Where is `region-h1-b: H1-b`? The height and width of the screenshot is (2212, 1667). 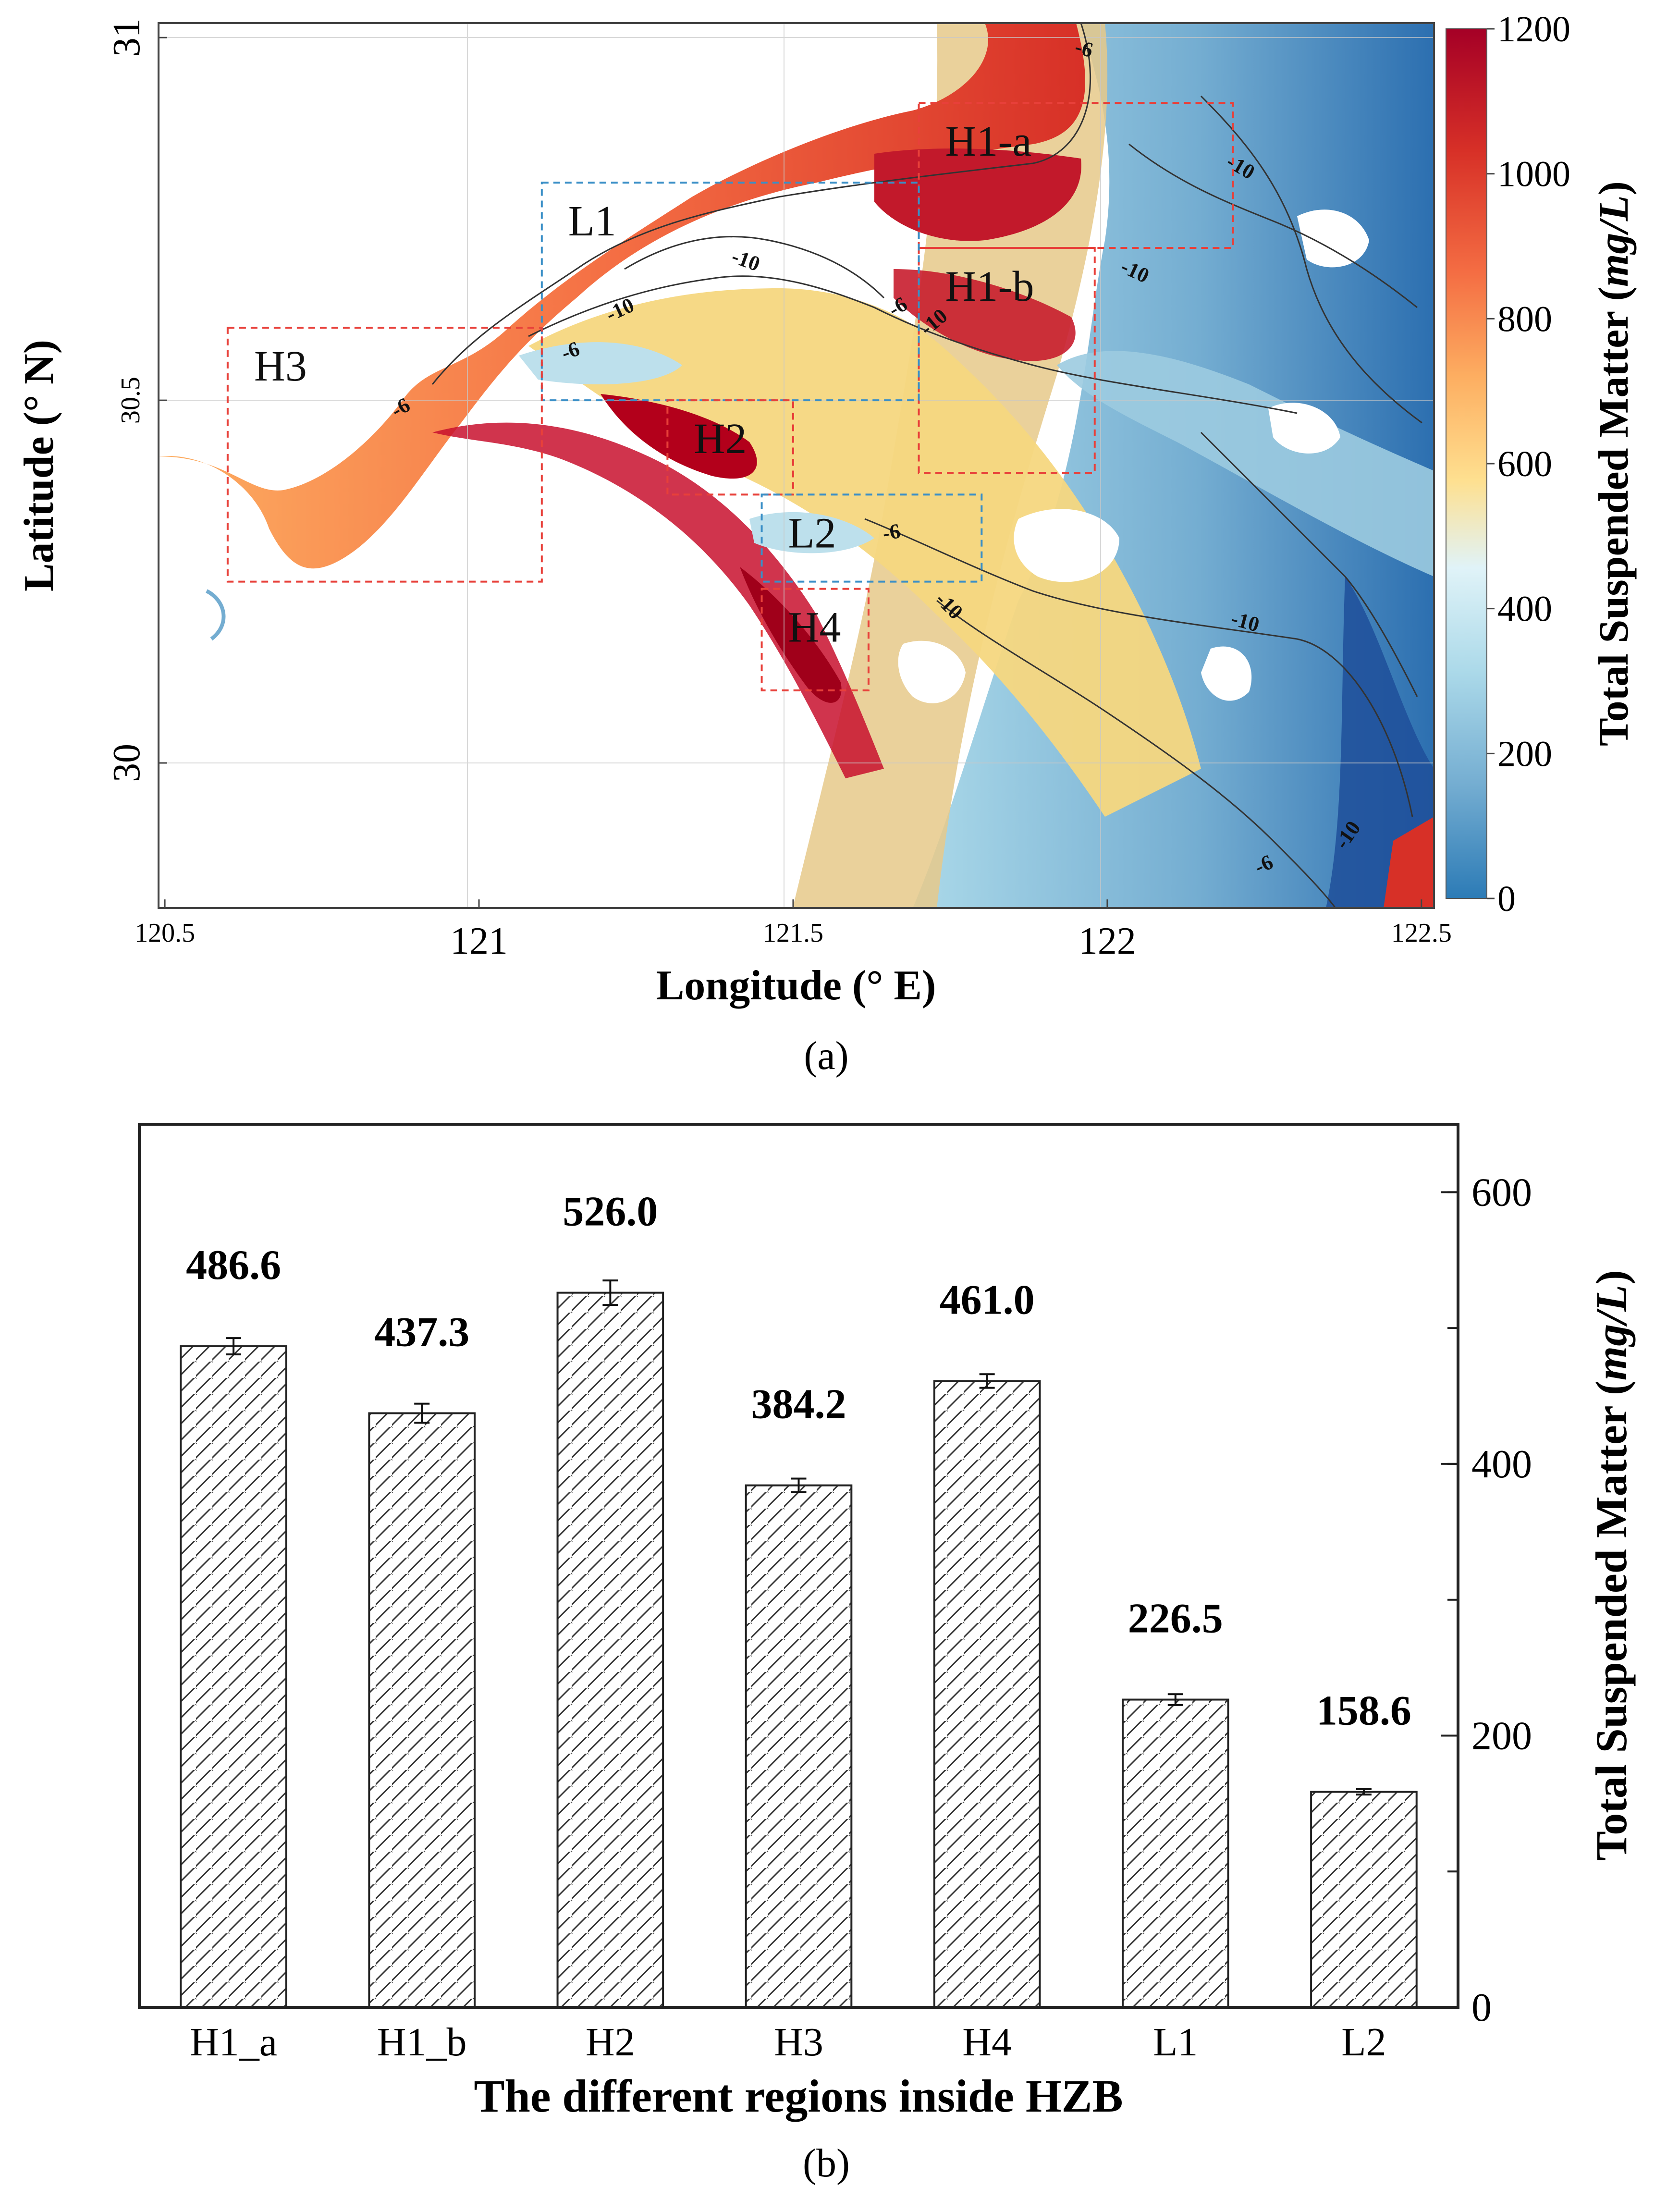 region-h1-b: H1-b is located at coordinates (1007, 360).